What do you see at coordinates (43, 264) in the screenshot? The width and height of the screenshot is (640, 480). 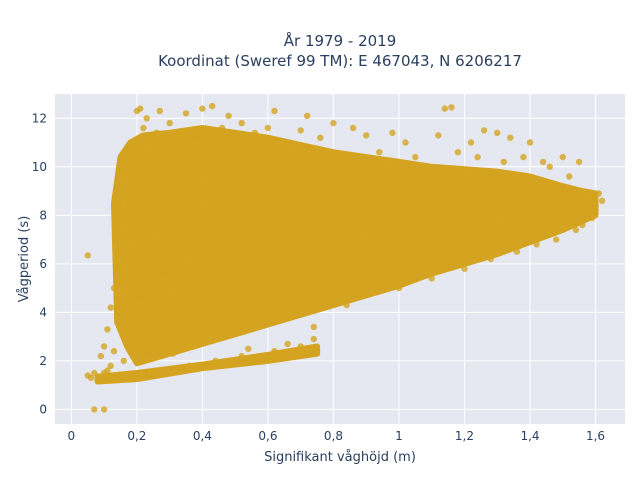 I see `y-tick-label: 6` at bounding box center [43, 264].